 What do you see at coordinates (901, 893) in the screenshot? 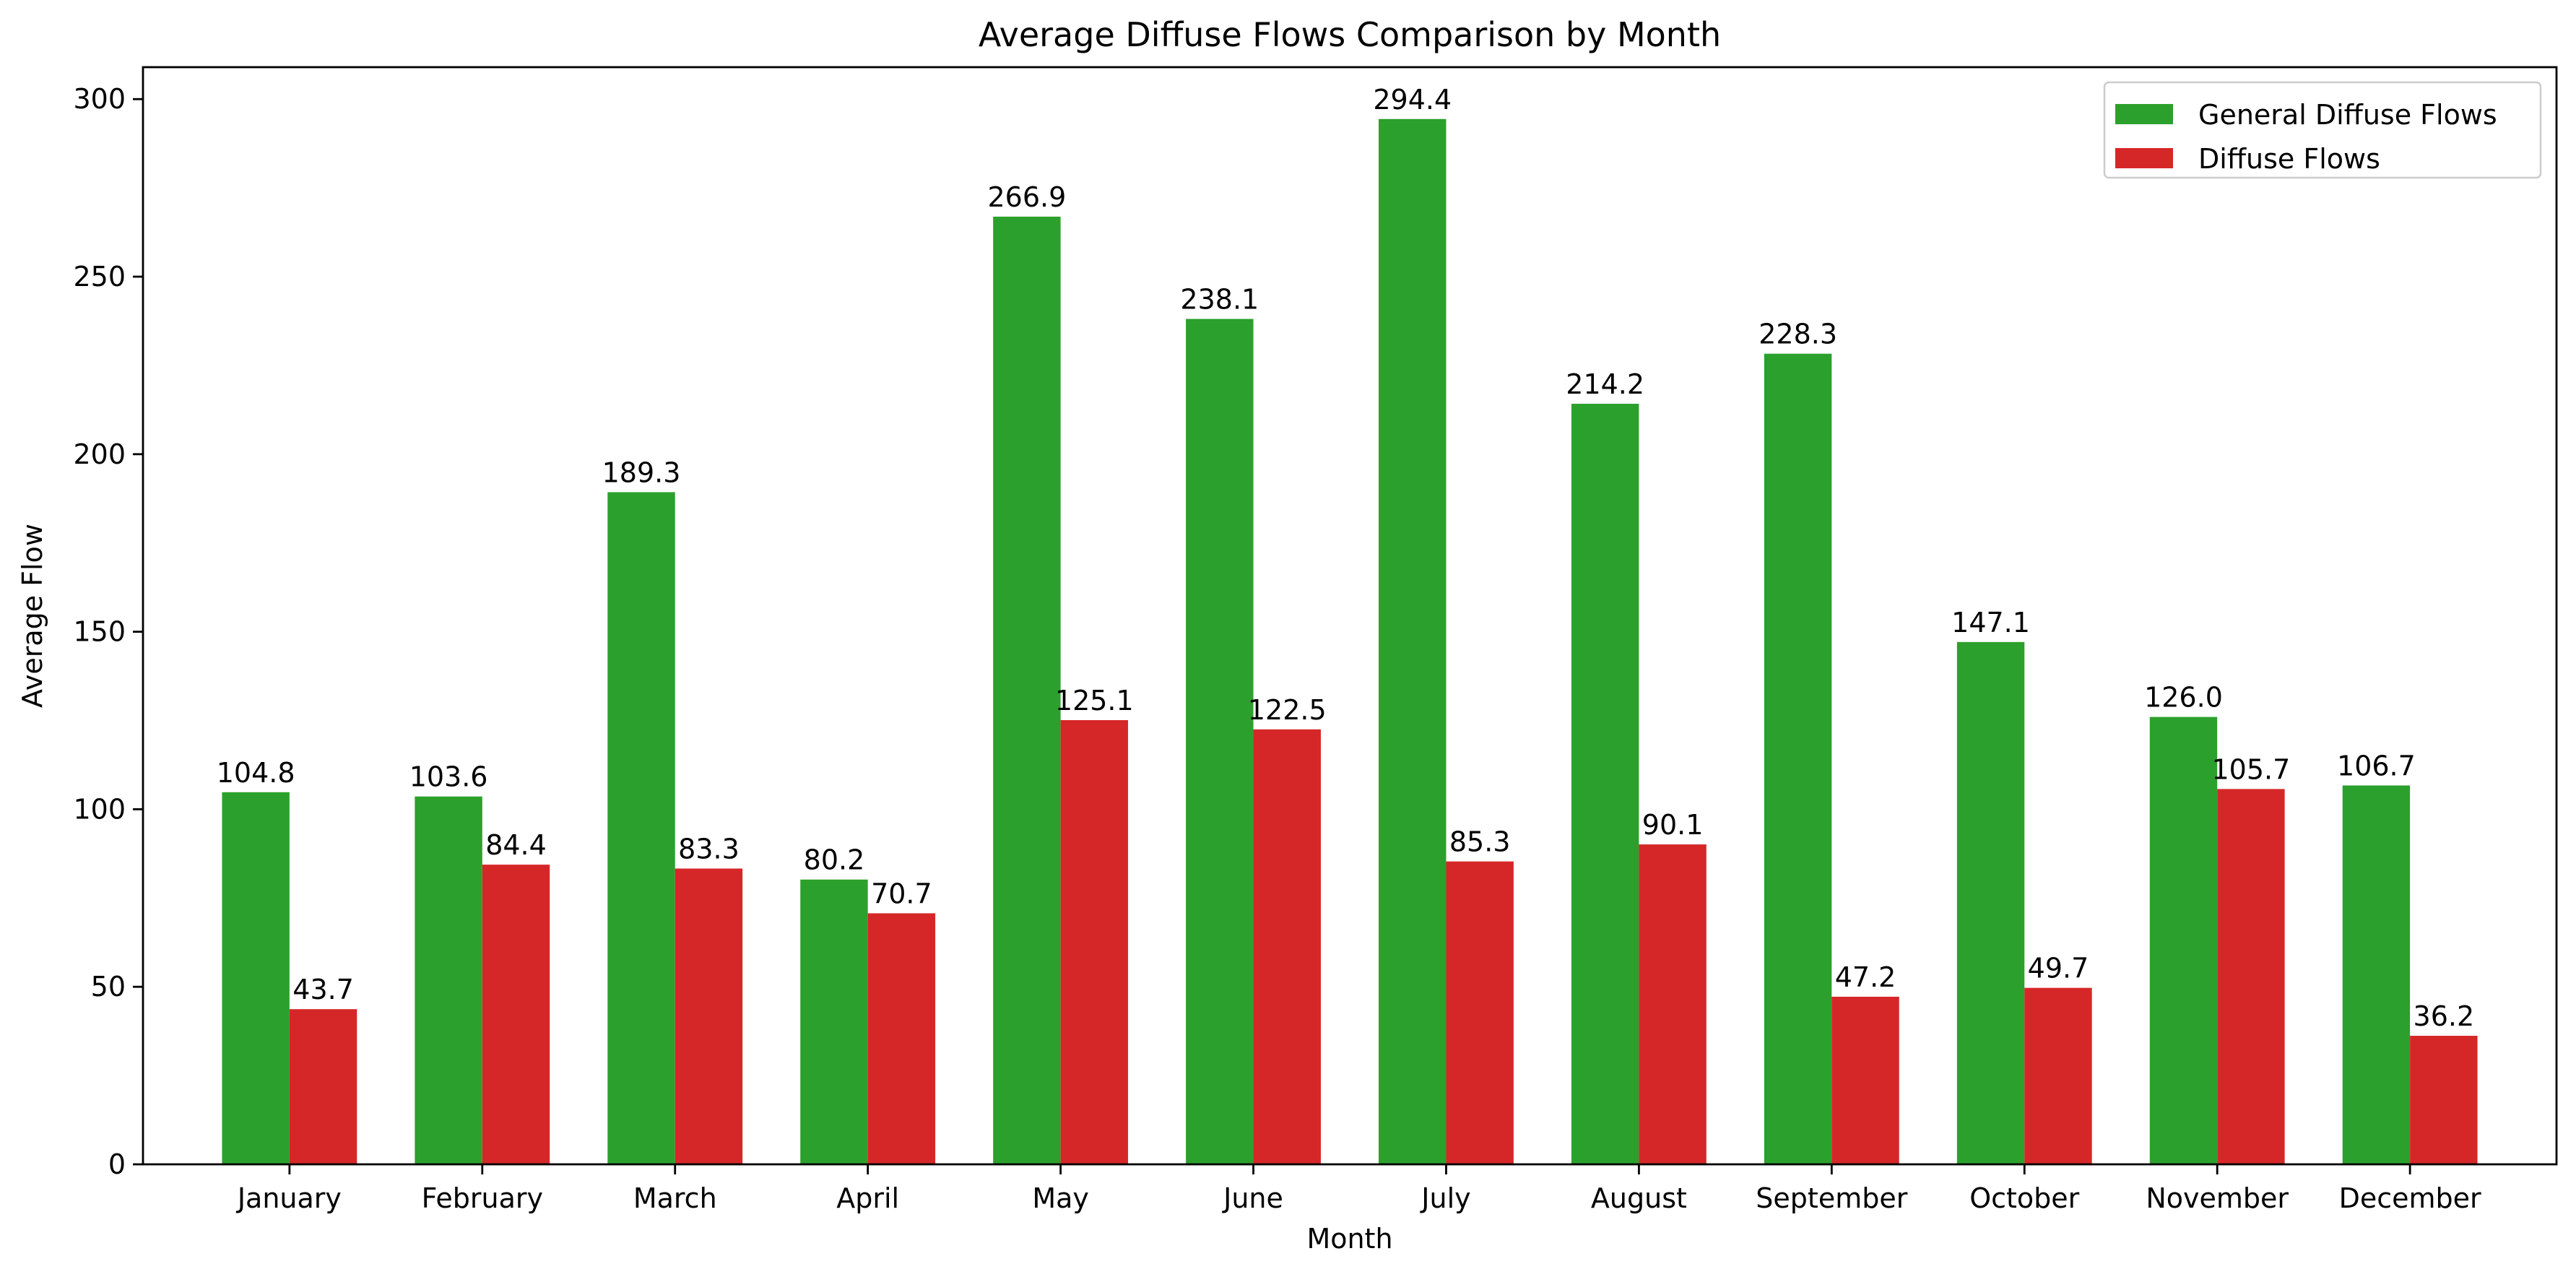
I see `data-label: 70.7` at bounding box center [901, 893].